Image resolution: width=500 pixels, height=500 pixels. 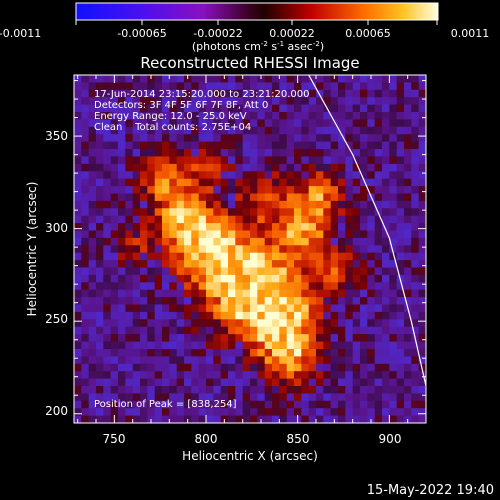 I want to click on heatmap-cell-2056, so click(x=371, y=390).